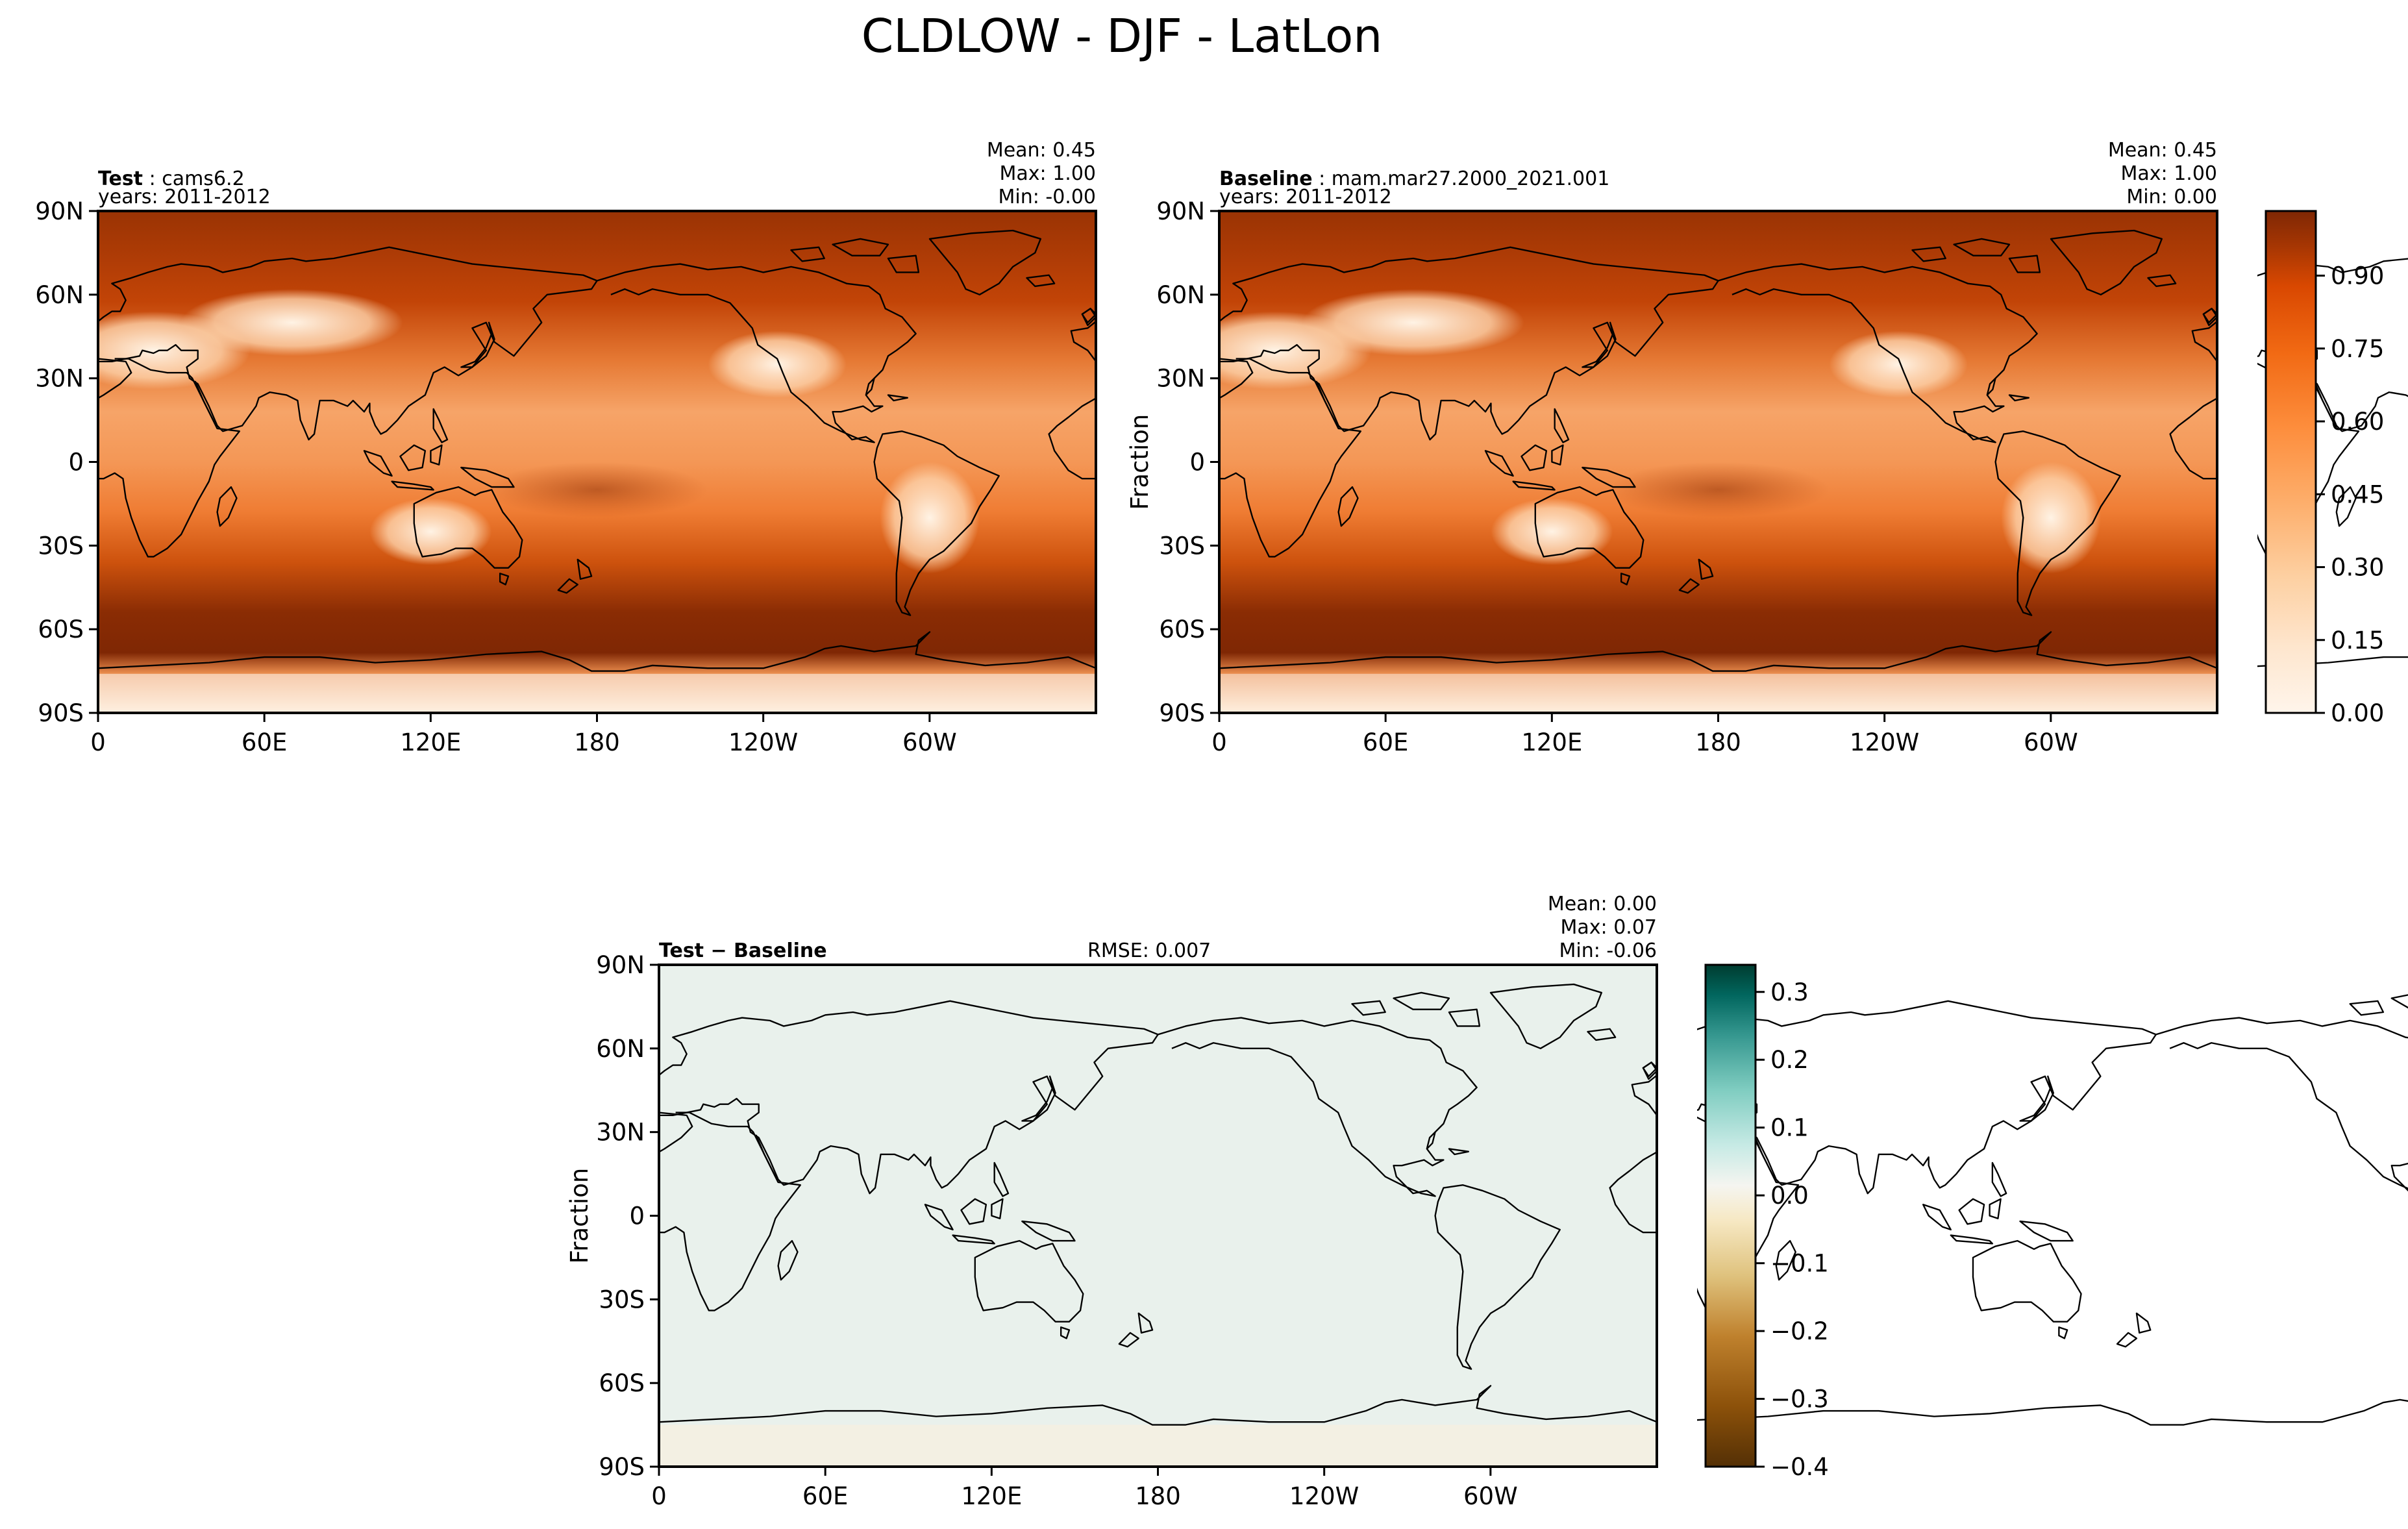 This screenshot has width=2408, height=1529. What do you see at coordinates (2357, 568) in the screenshot?
I see `colorbar-tick-label: 0.30` at bounding box center [2357, 568].